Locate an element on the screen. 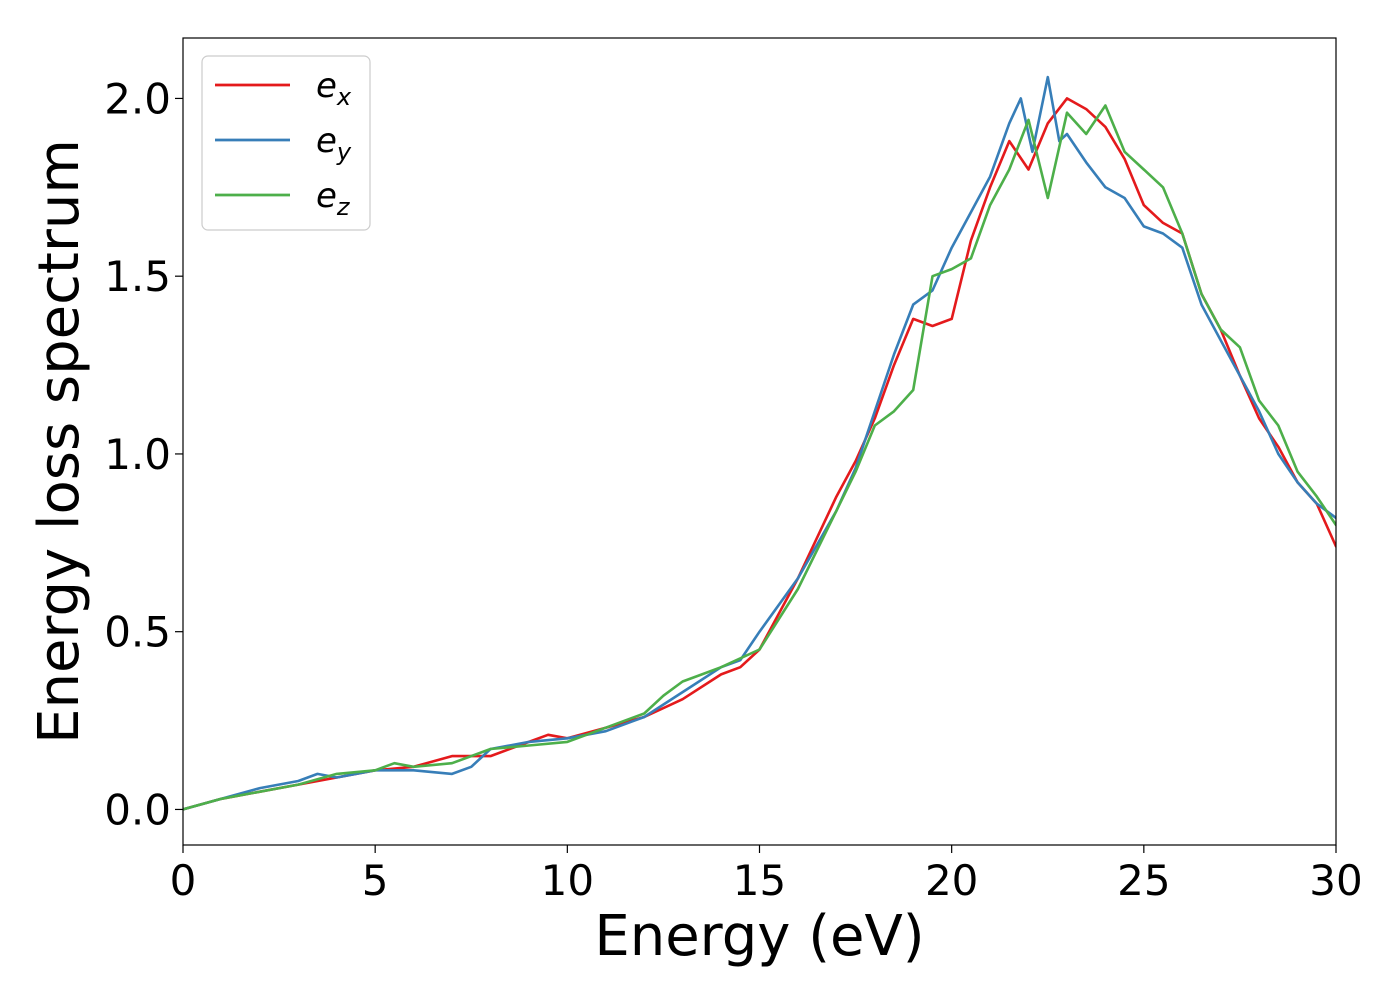  x-tick-label: 5 is located at coordinates (375, 880).